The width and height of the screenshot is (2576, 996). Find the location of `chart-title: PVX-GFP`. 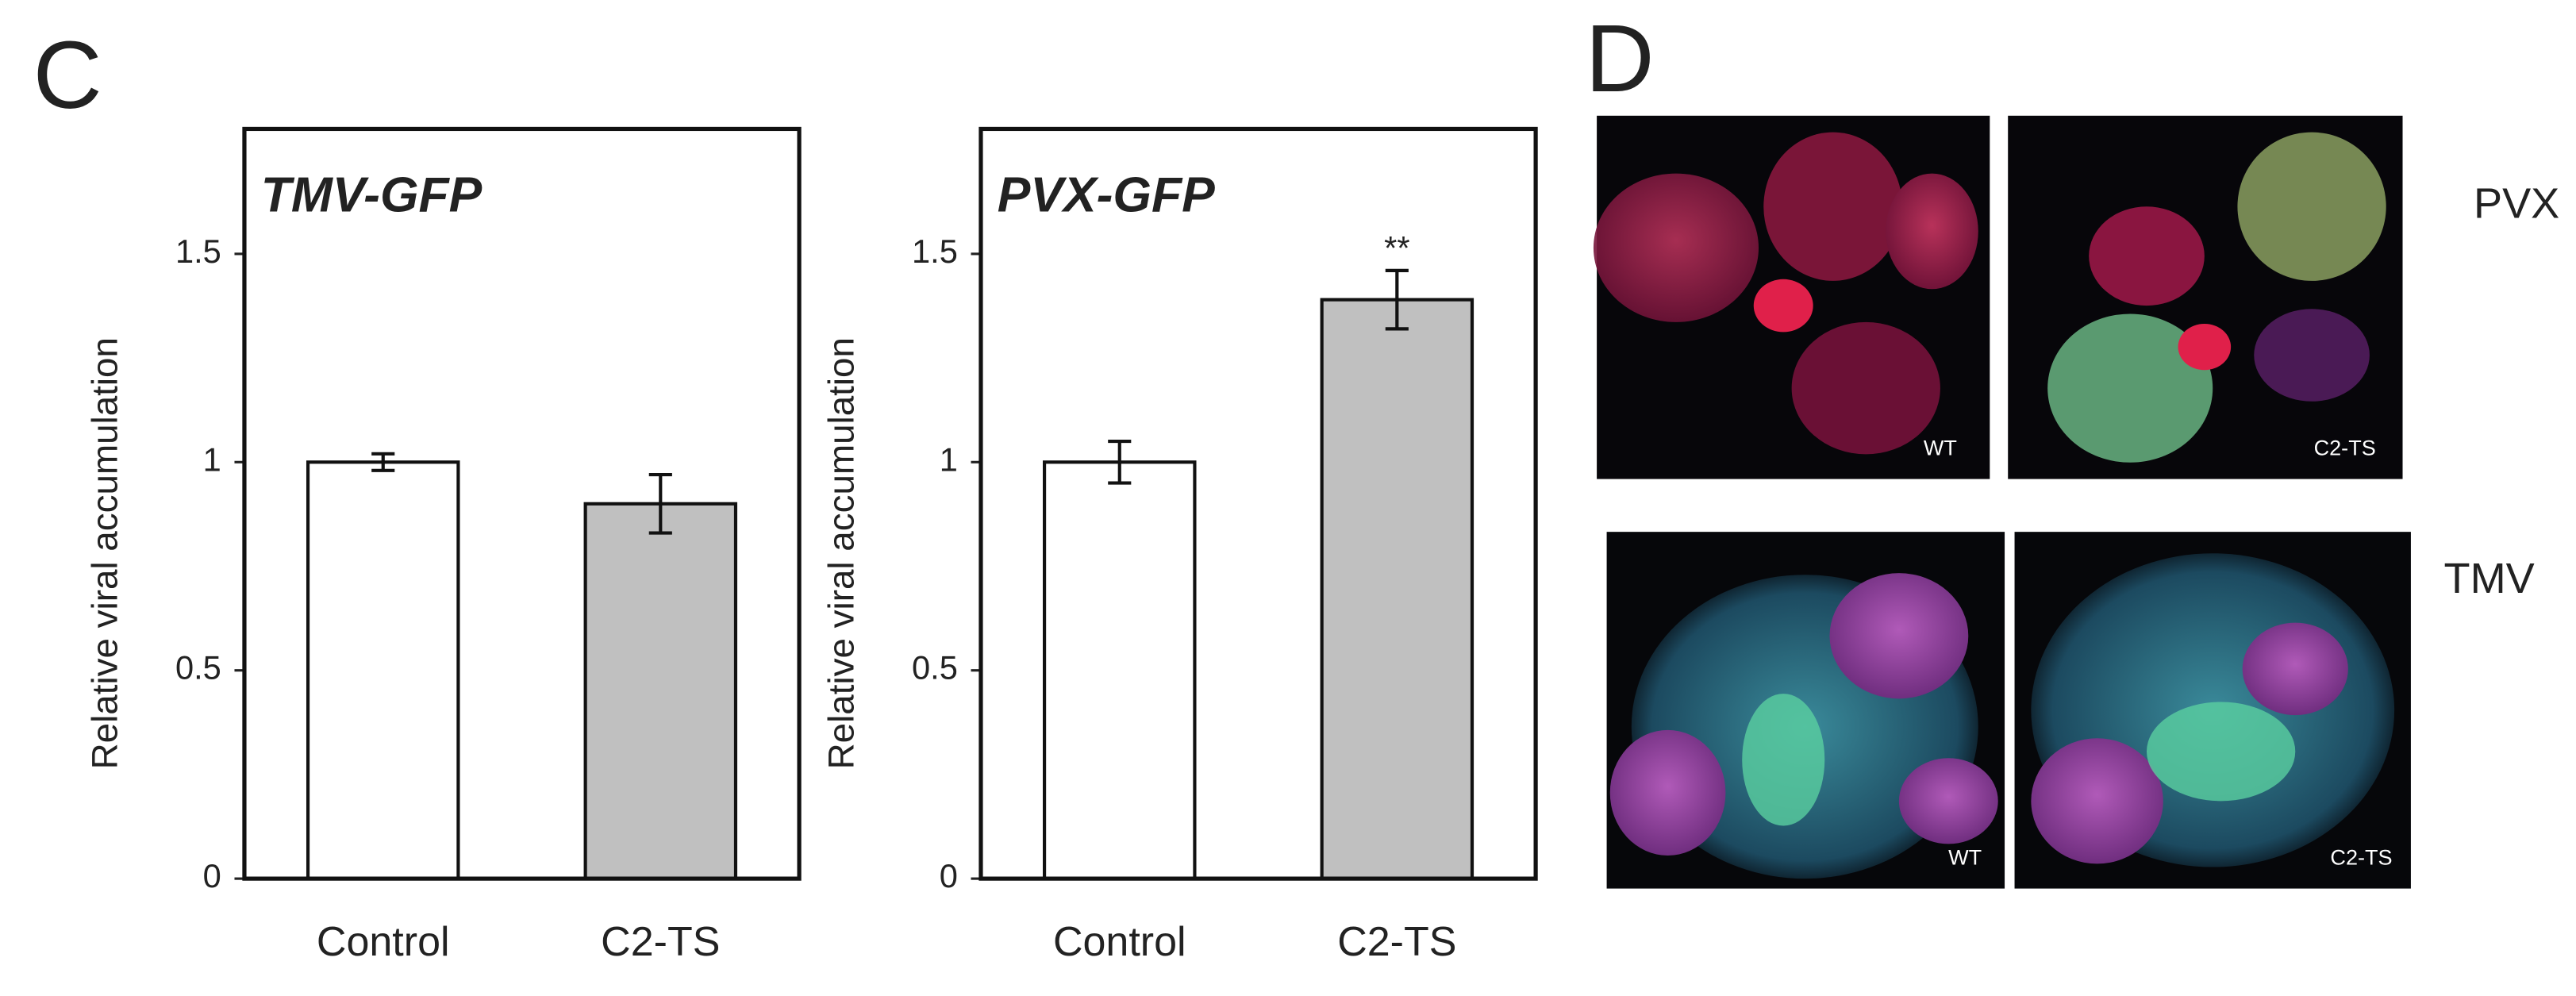

chart-title: PVX-GFP is located at coordinates (1106, 194).